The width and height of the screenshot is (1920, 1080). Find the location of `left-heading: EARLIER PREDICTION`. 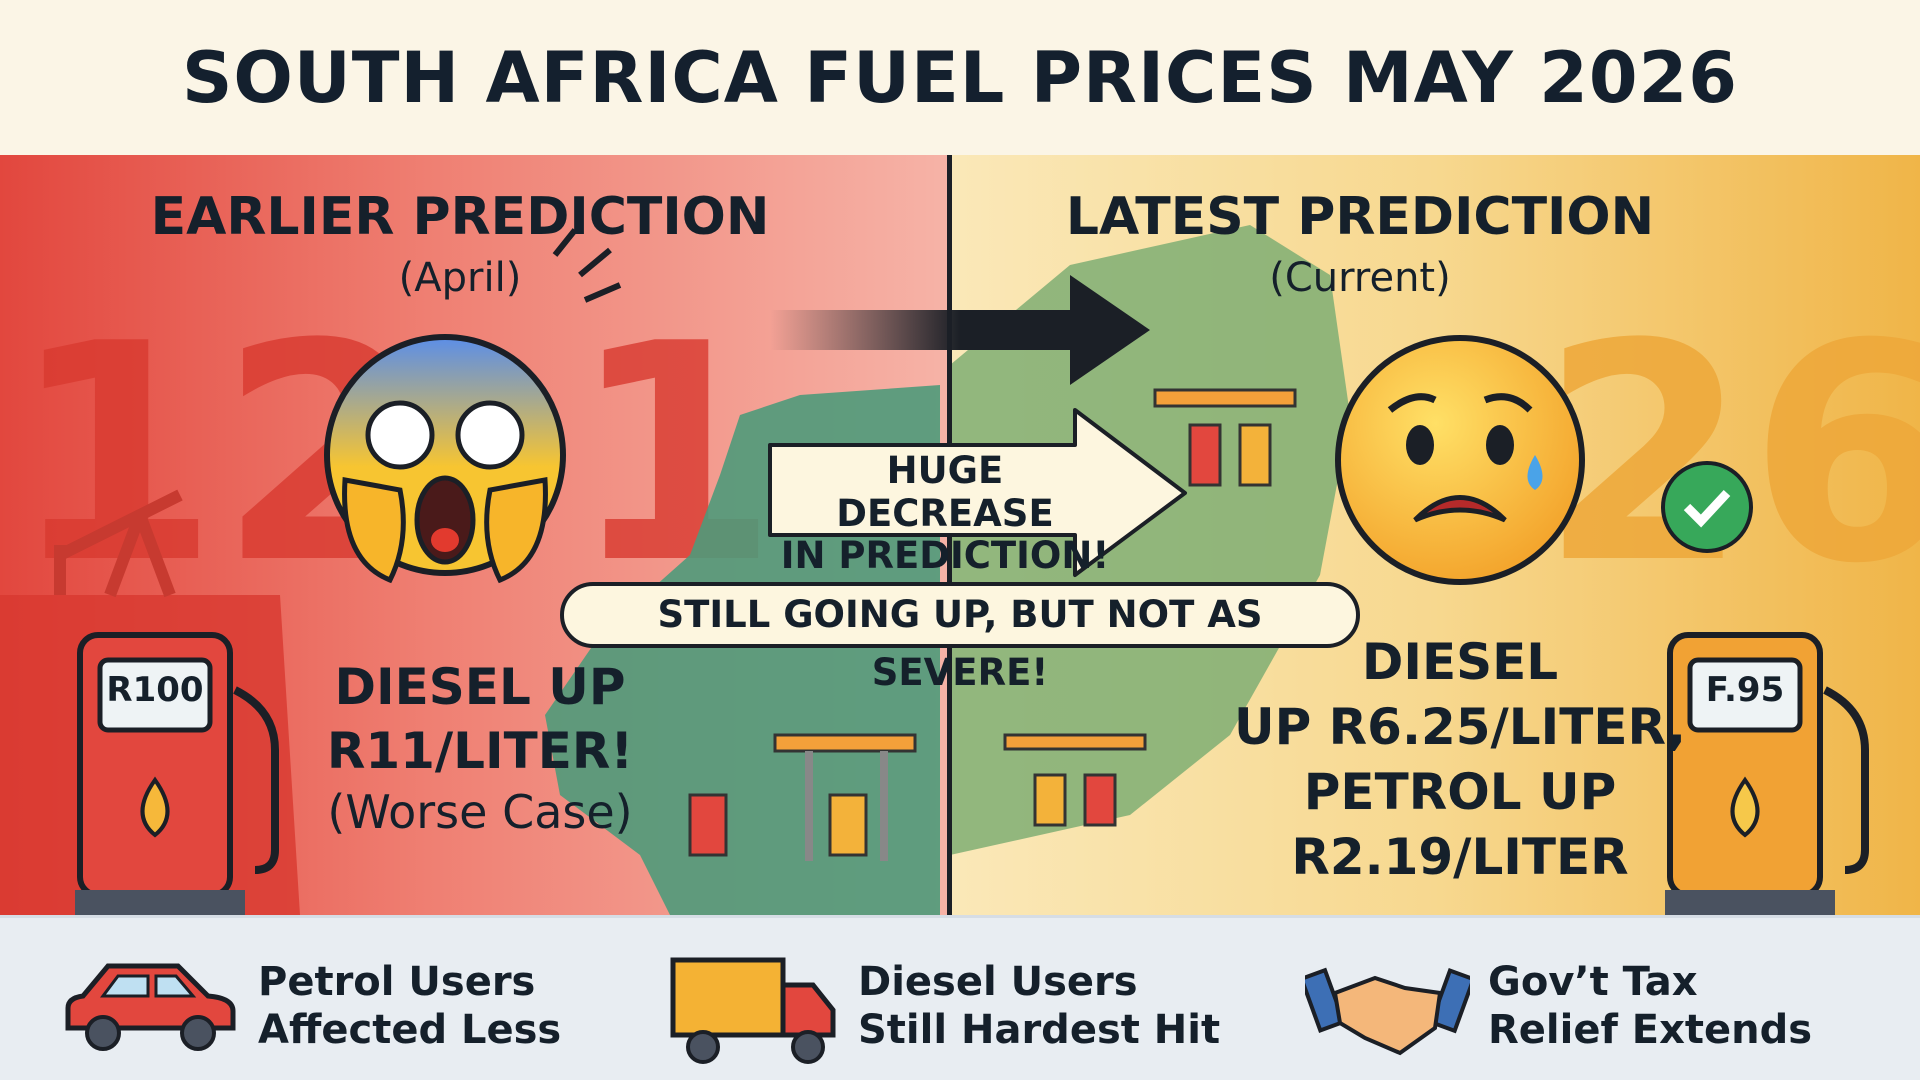

left-heading: EARLIER PREDICTION is located at coordinates (460, 217).